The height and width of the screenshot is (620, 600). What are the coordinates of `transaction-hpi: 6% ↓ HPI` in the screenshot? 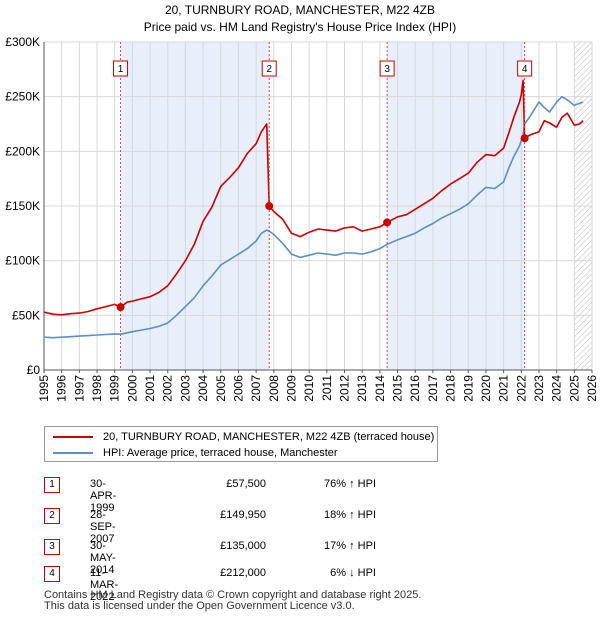 It's located at (353, 573).